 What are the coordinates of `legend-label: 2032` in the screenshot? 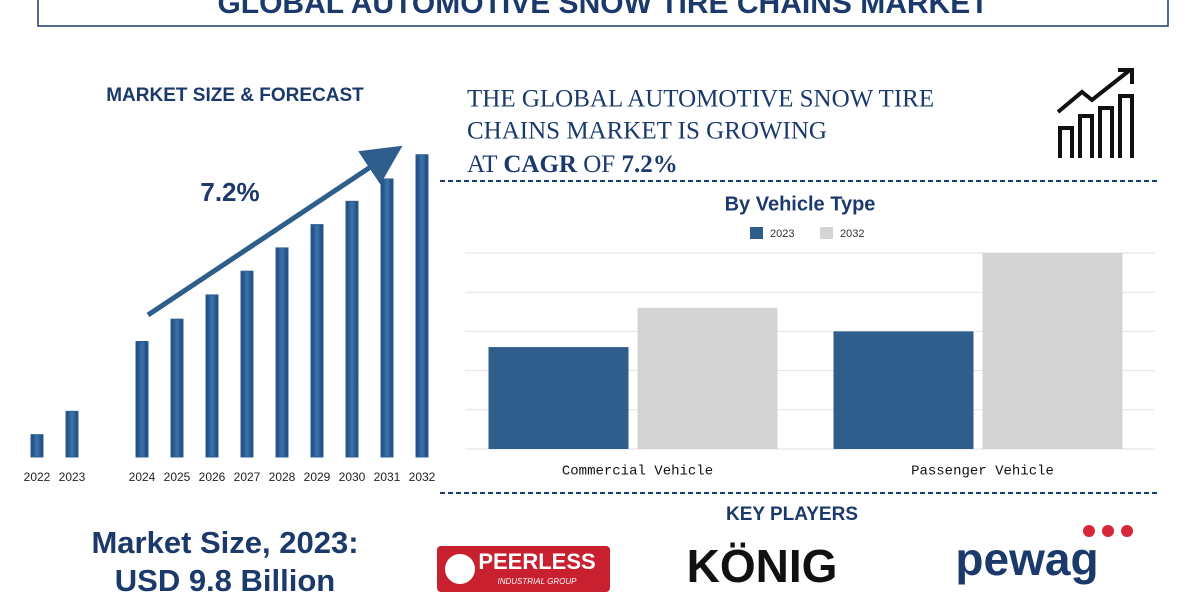 It's located at (852, 234).